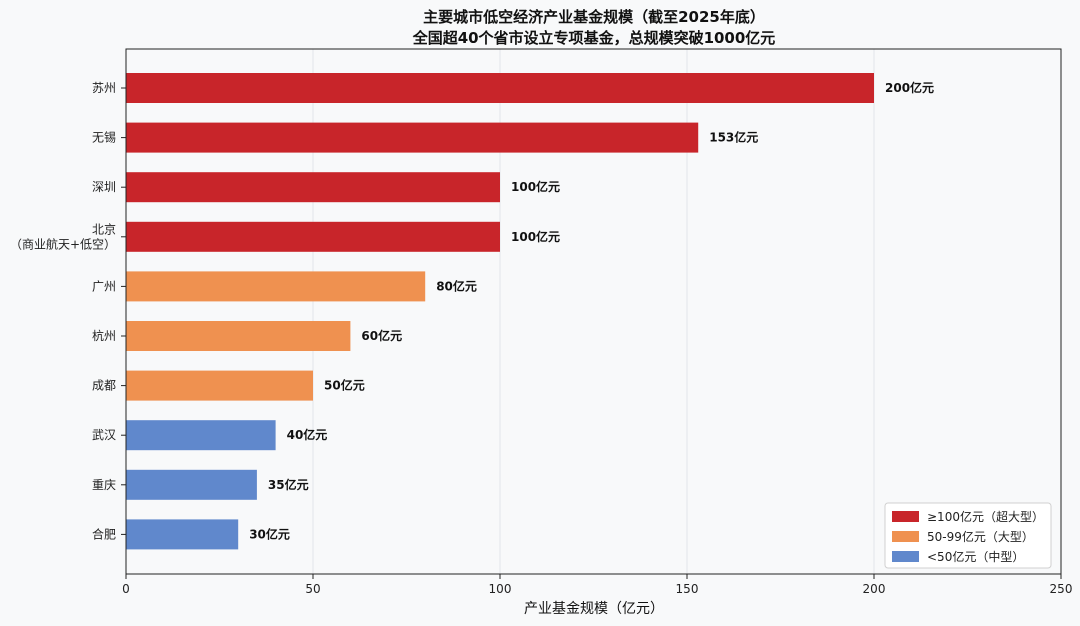 The width and height of the screenshot is (1080, 626). Describe the element at coordinates (687, 589) in the screenshot. I see `x-tick-label-3: 150` at that location.